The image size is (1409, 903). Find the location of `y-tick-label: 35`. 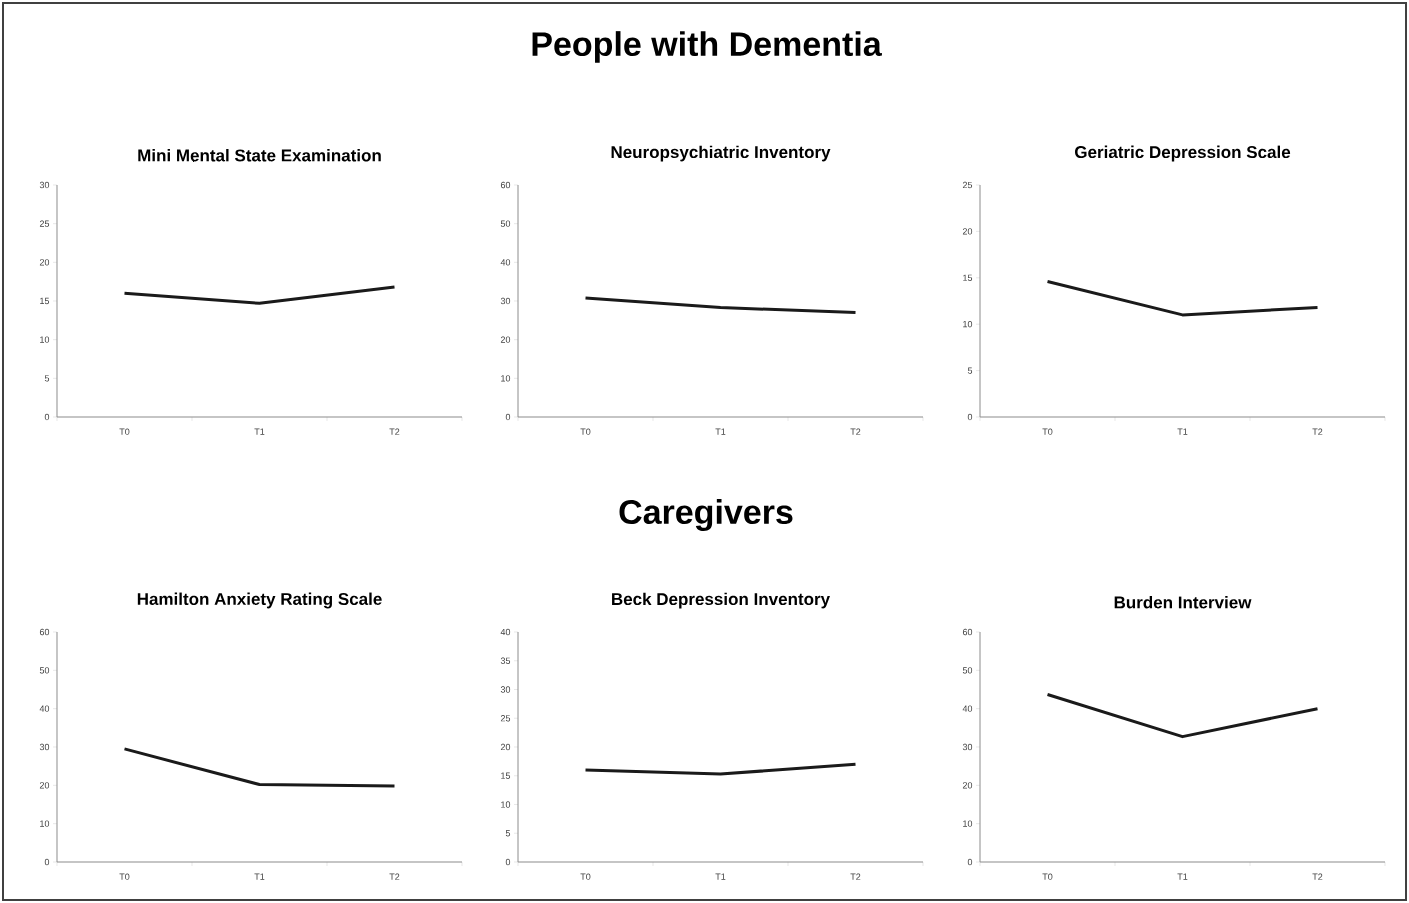

y-tick-label: 35 is located at coordinates (505, 660).